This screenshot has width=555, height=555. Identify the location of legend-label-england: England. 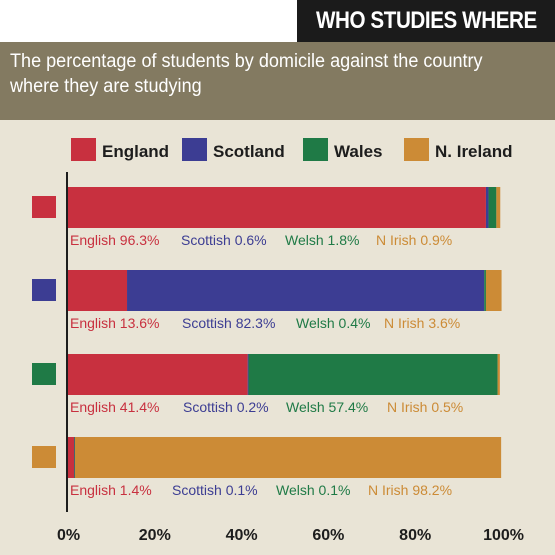
(135, 151).